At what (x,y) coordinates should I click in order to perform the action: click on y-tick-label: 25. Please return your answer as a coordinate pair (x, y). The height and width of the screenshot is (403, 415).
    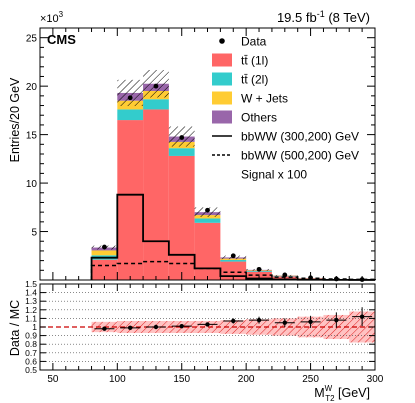
    Looking at the image, I should click on (32, 39).